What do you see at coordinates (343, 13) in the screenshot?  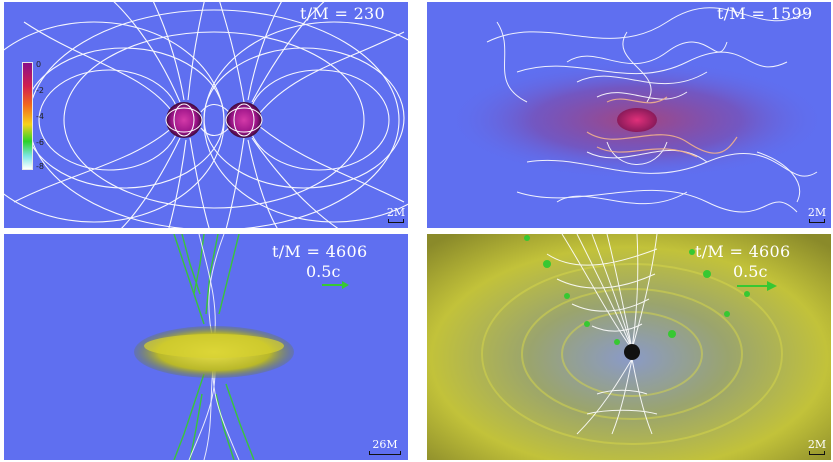 I see `time-label: t/M = 230` at bounding box center [343, 13].